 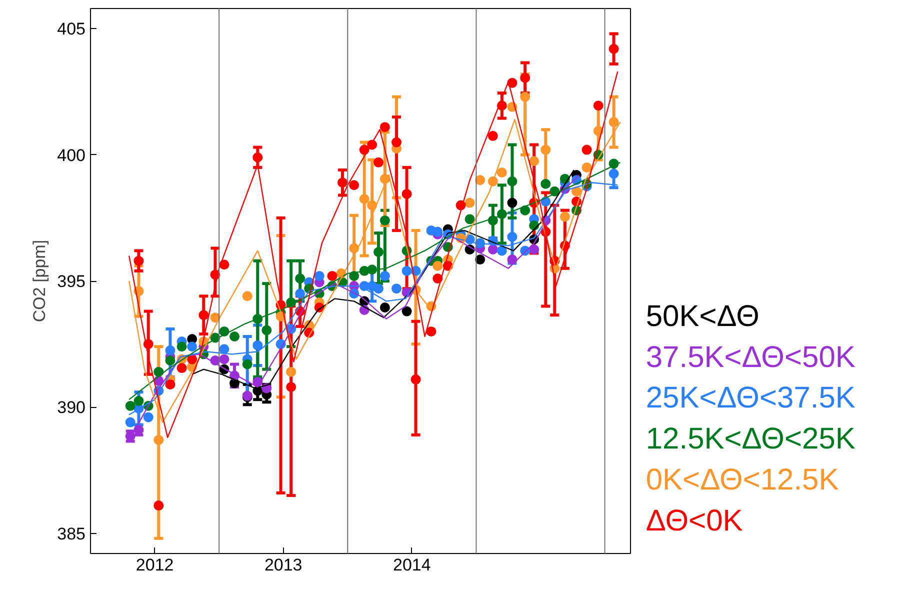 What do you see at coordinates (694, 521) in the screenshot?
I see `text: ΔΘ<0K` at bounding box center [694, 521].